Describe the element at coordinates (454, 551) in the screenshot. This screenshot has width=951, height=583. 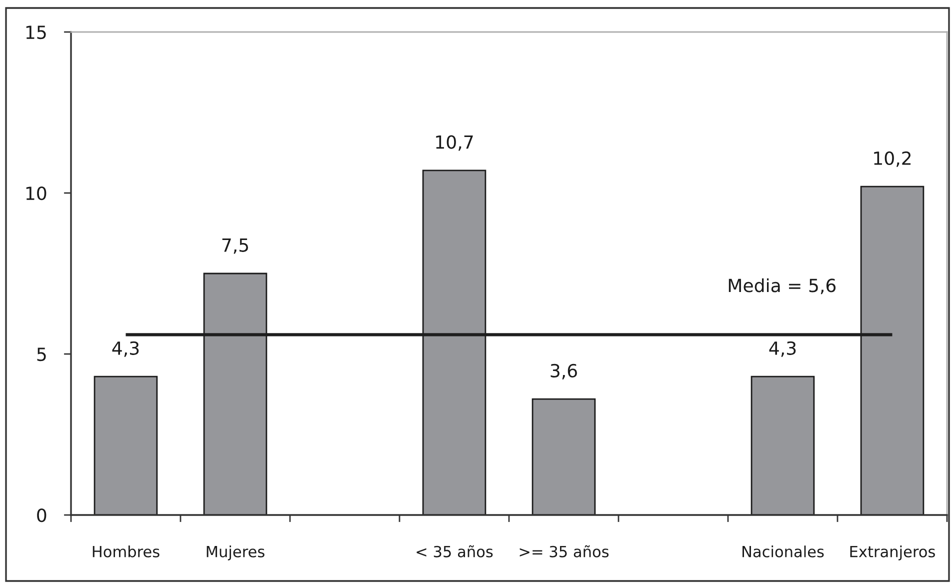
I see `x-tick-label: < 35 años` at that location.